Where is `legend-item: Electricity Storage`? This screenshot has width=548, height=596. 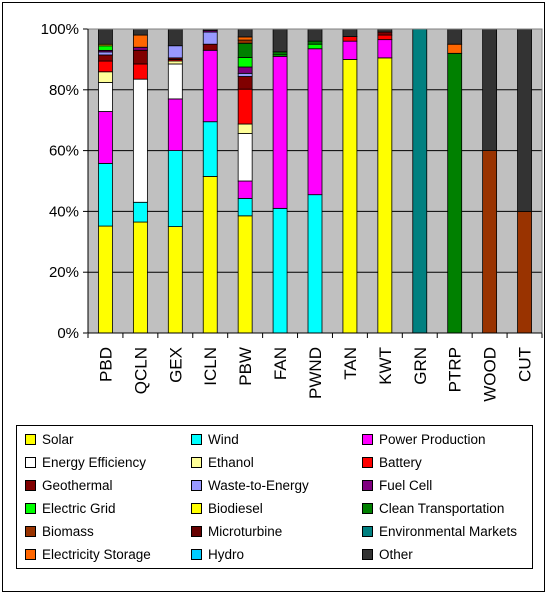 legend-item: Electricity Storage is located at coordinates (88, 554).